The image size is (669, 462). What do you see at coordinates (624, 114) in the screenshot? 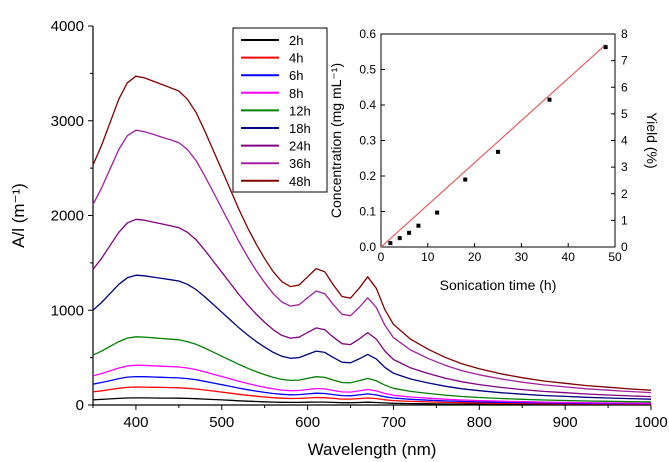
I see `inset-y2-tick-label: 5` at bounding box center [624, 114].